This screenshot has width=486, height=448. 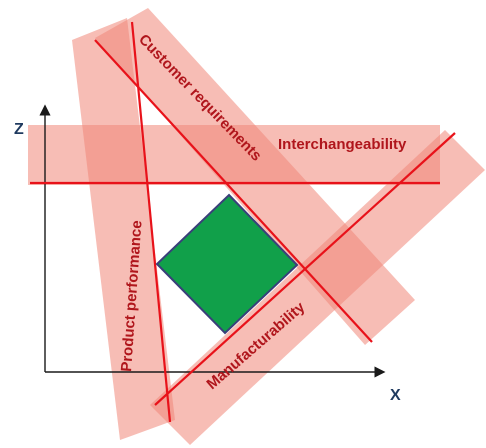 I want to click on x-axis-label: X, so click(x=395, y=395).